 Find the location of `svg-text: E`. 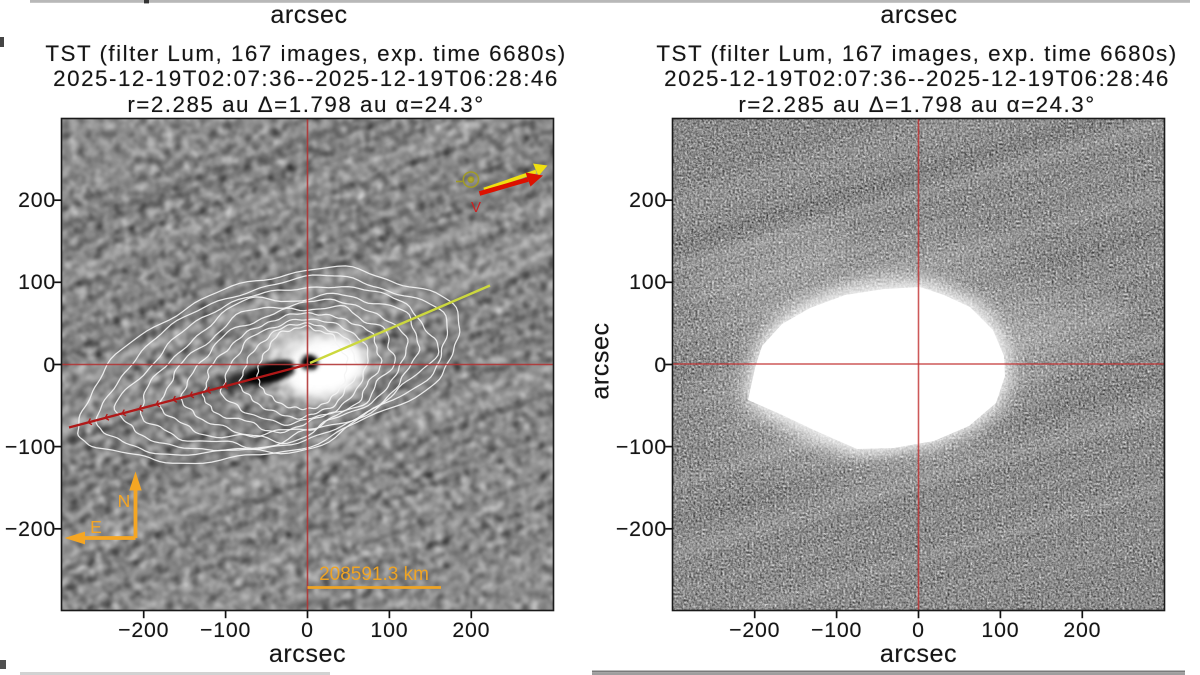

svg-text: E is located at coordinates (96, 527).